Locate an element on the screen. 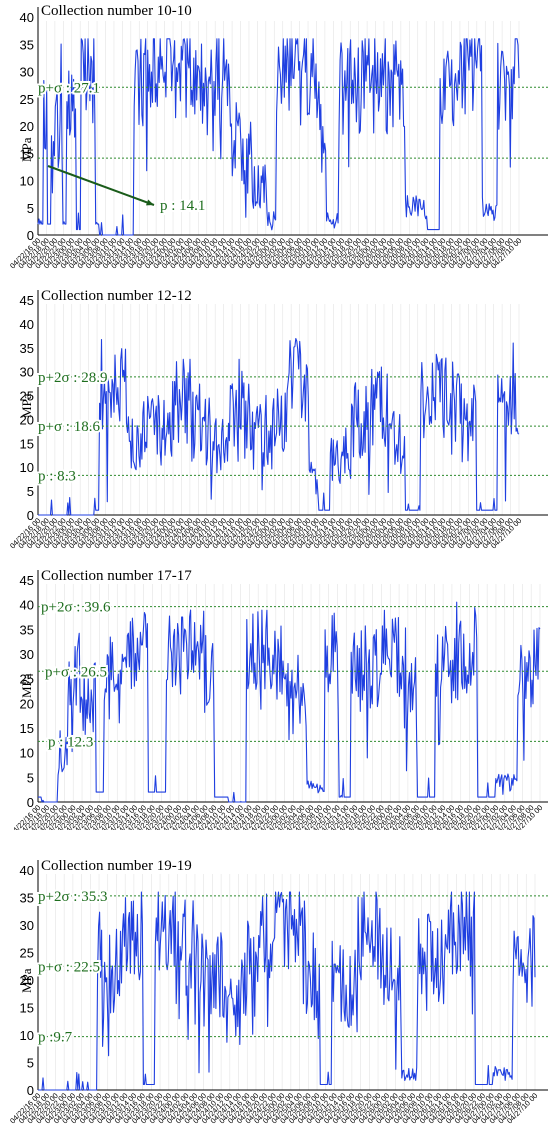 The width and height of the screenshot is (550, 1129). chart-title-2: Collection number 12-12 is located at coordinates (116, 296).